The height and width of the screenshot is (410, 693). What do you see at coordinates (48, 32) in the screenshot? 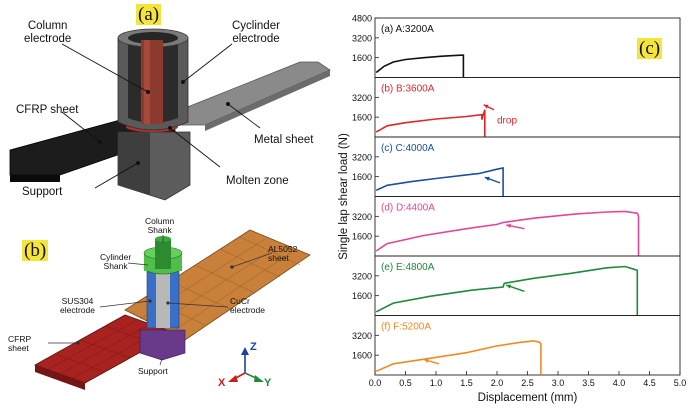
I see `label-column-electrode: Column electrode` at bounding box center [48, 32].